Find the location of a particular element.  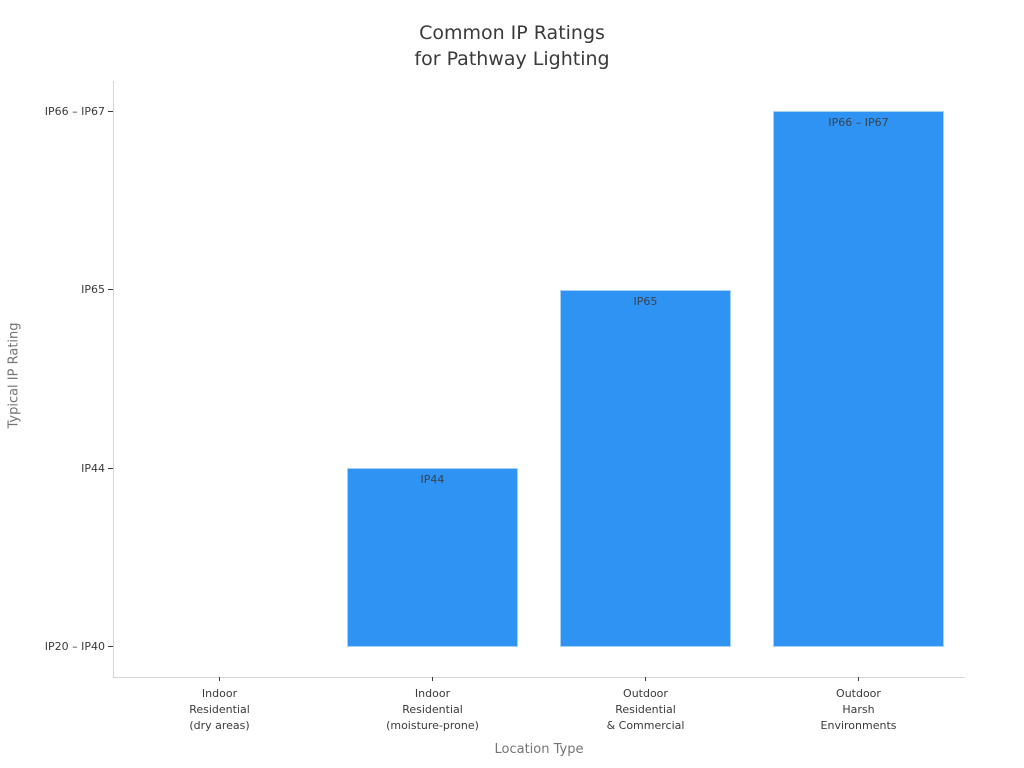

y-axis-spine is located at coordinates (113, 379).